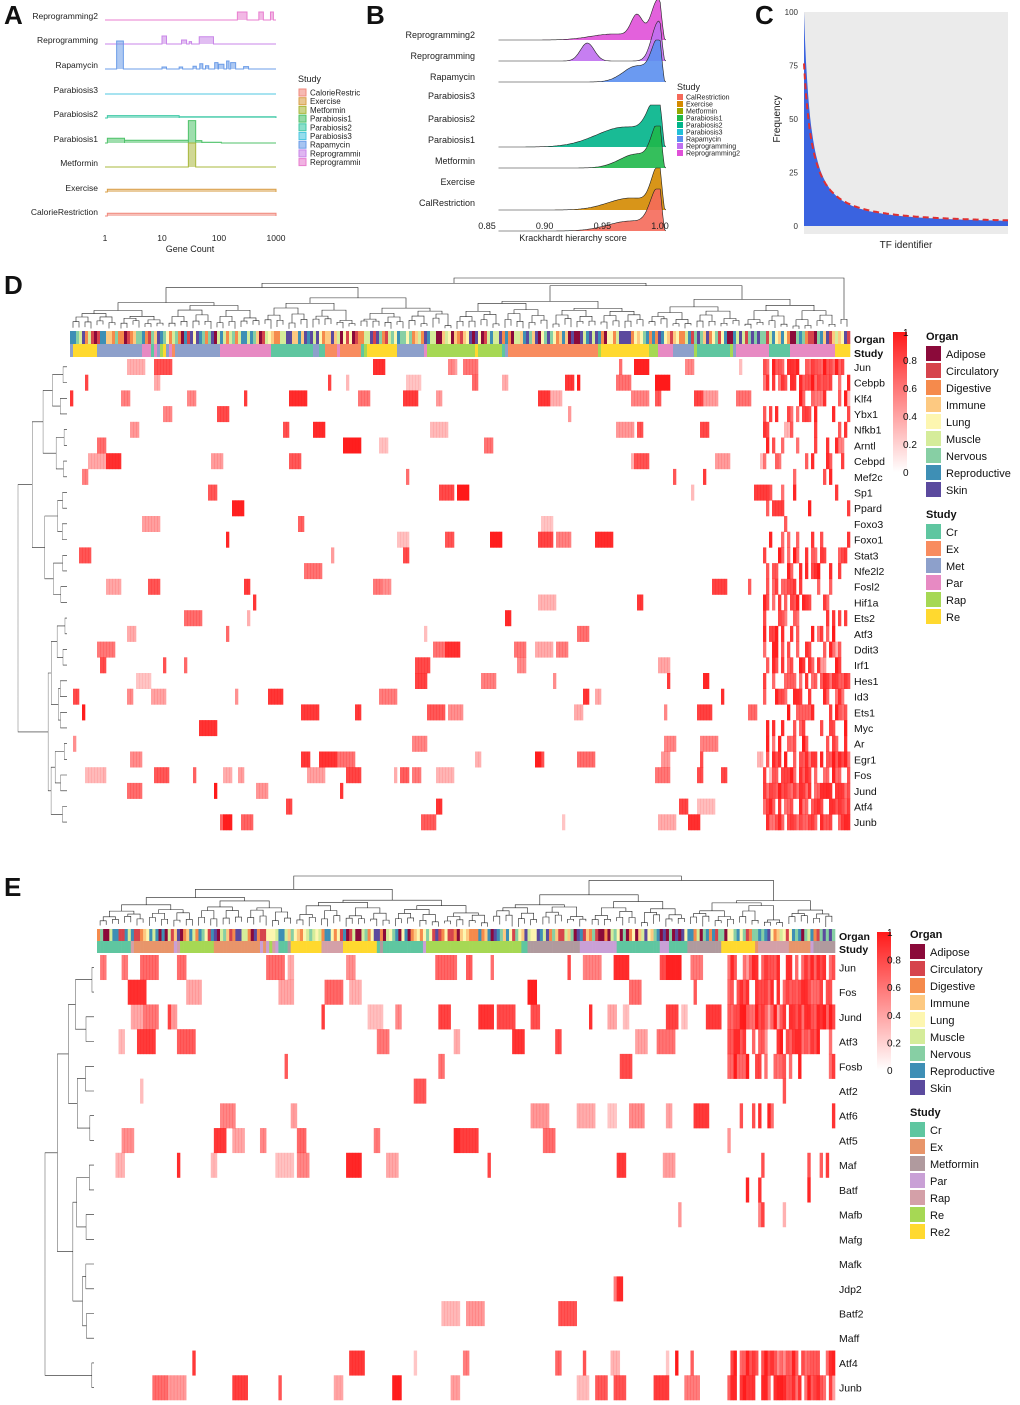 The height and width of the screenshot is (1405, 1020). Describe the element at coordinates (764, 15) in the screenshot. I see `panel-label-c: C` at that location.